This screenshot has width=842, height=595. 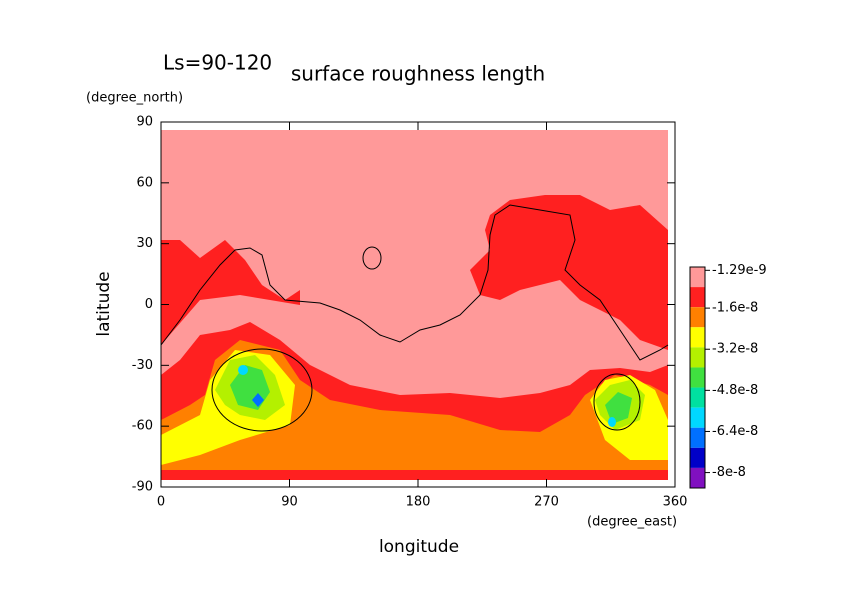 What do you see at coordinates (149, 304) in the screenshot?
I see `y-tick-label: 0` at bounding box center [149, 304].